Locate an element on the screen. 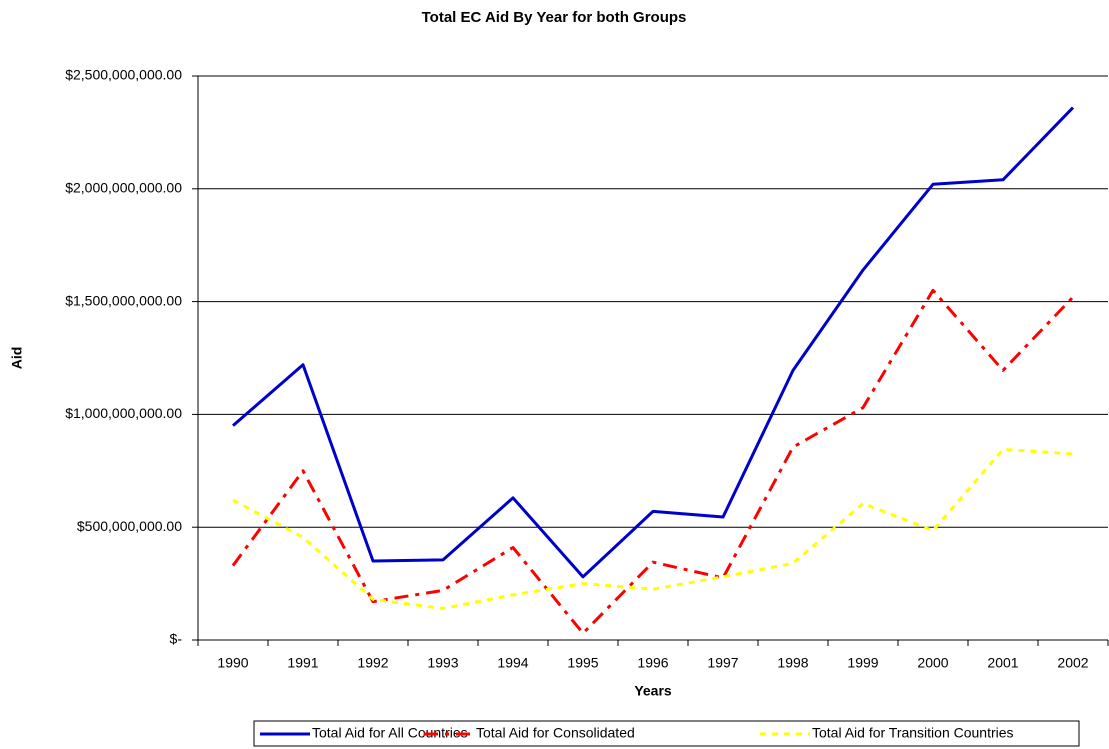 The width and height of the screenshot is (1109, 749). x-tick-label: 1996 is located at coordinates (652, 663).